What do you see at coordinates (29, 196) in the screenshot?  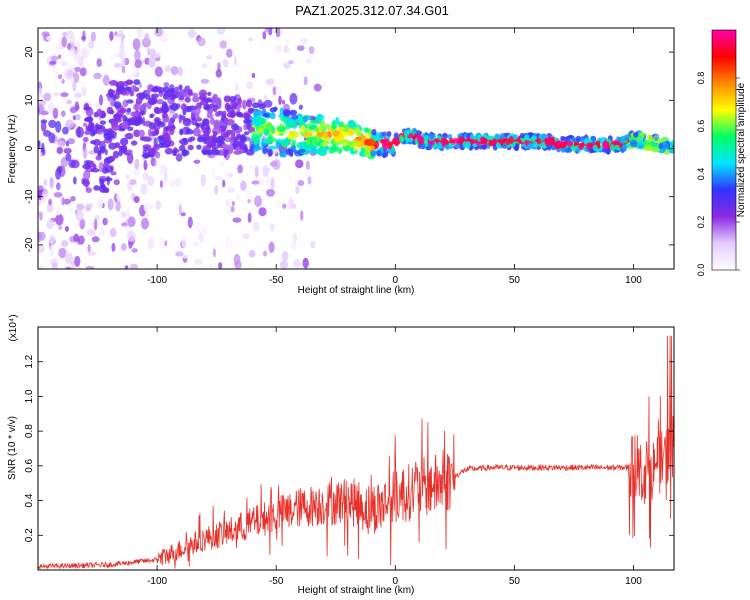 I see `spectrogram-ytick-label: -10` at bounding box center [29, 196].